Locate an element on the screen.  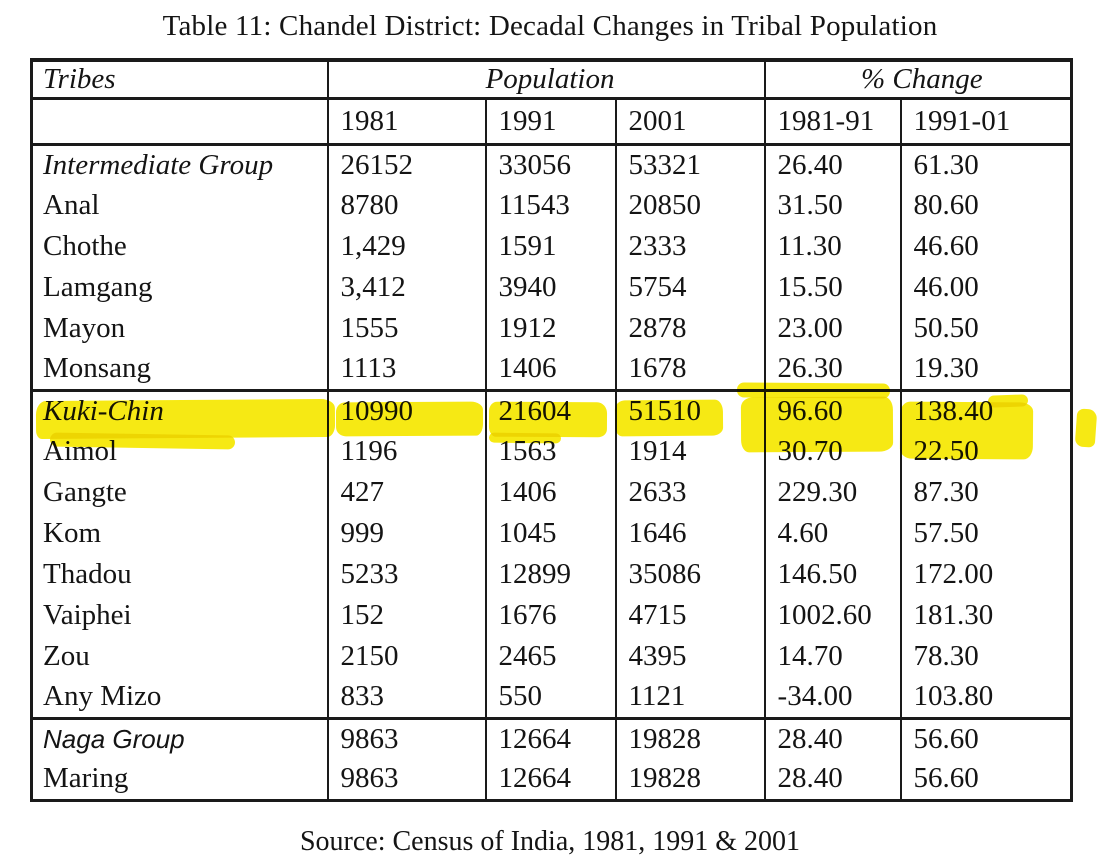
value-cell: 26.30 is located at coordinates (832, 370).